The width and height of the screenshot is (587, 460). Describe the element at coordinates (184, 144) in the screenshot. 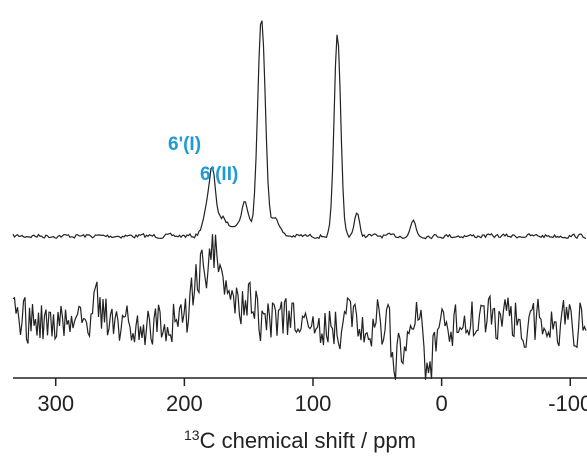

I see `peak-annotation-label: 6'(I)` at that location.